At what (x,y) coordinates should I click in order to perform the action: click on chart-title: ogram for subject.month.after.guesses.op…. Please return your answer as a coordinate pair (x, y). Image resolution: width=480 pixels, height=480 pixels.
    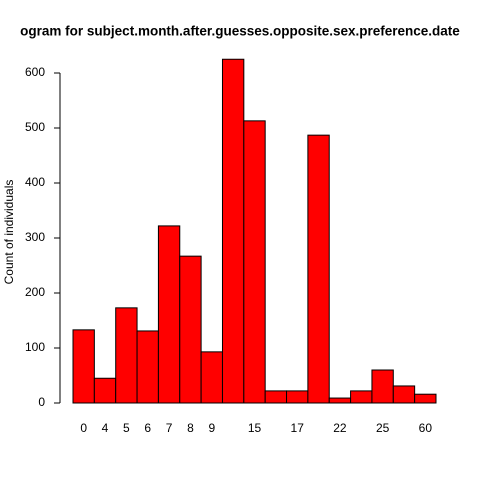
    Looking at the image, I should click on (240, 31).